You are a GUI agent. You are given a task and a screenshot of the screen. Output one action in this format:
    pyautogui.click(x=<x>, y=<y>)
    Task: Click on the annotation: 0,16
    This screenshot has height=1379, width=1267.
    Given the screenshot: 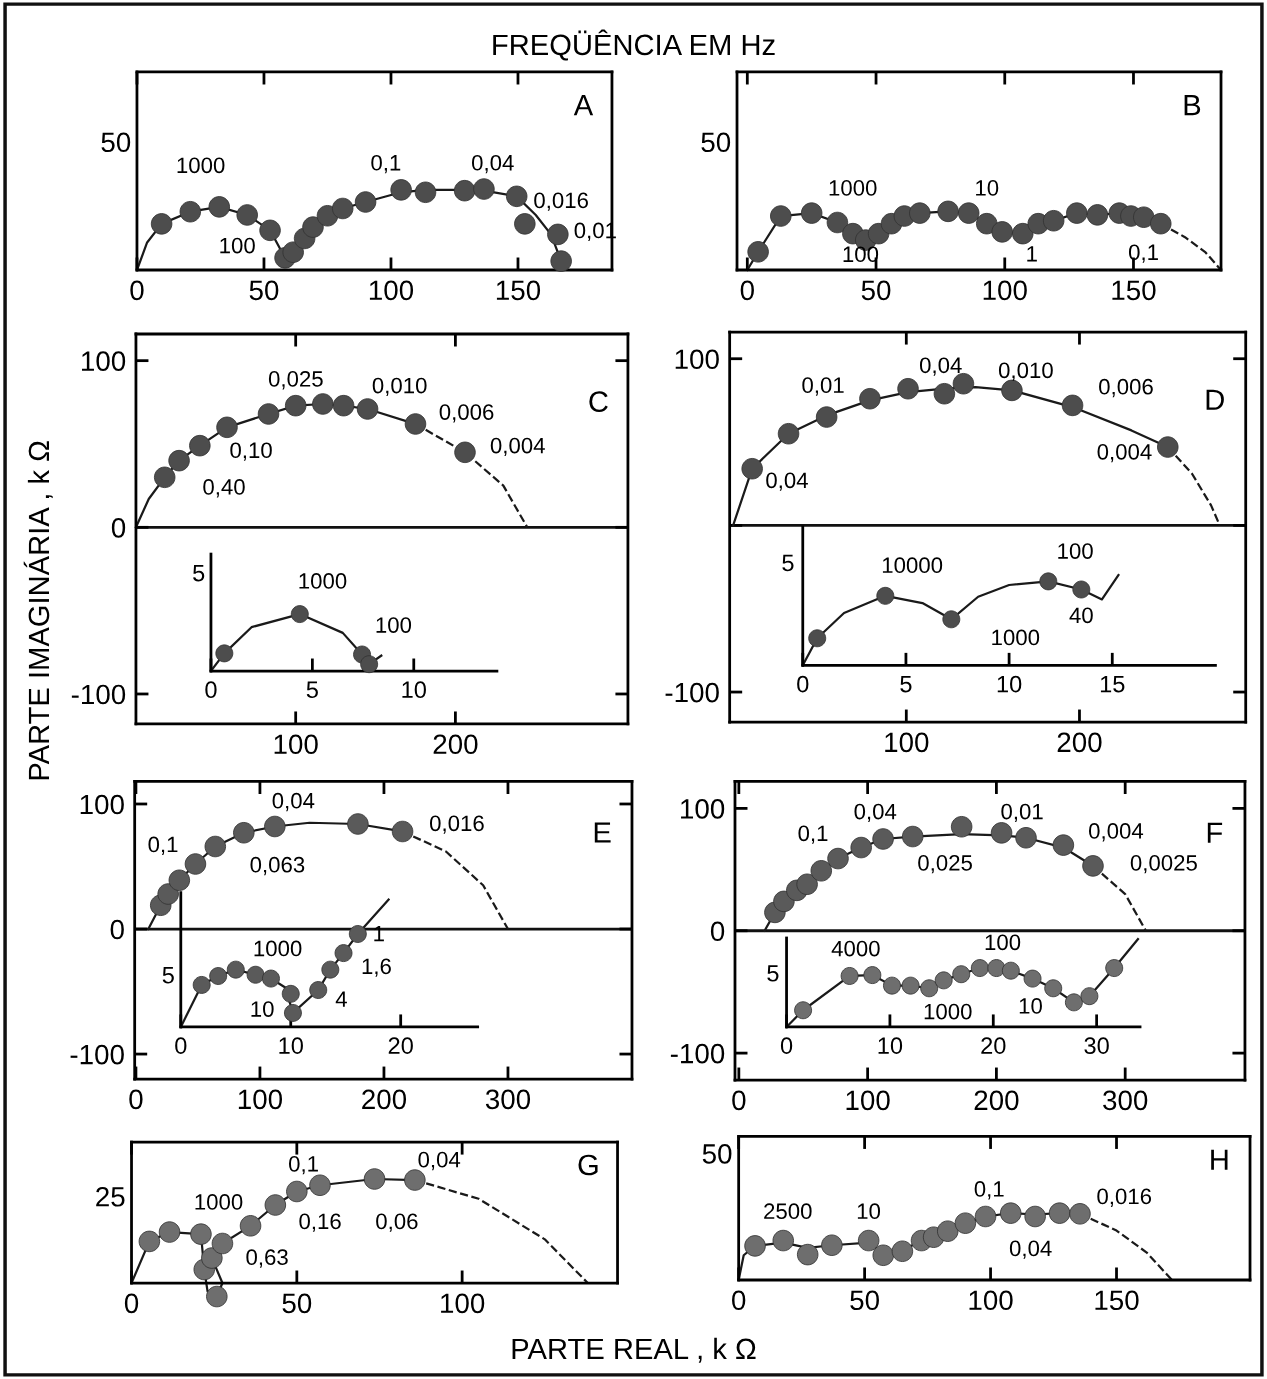 What is the action you would take?
    pyautogui.click(x=320, y=1222)
    